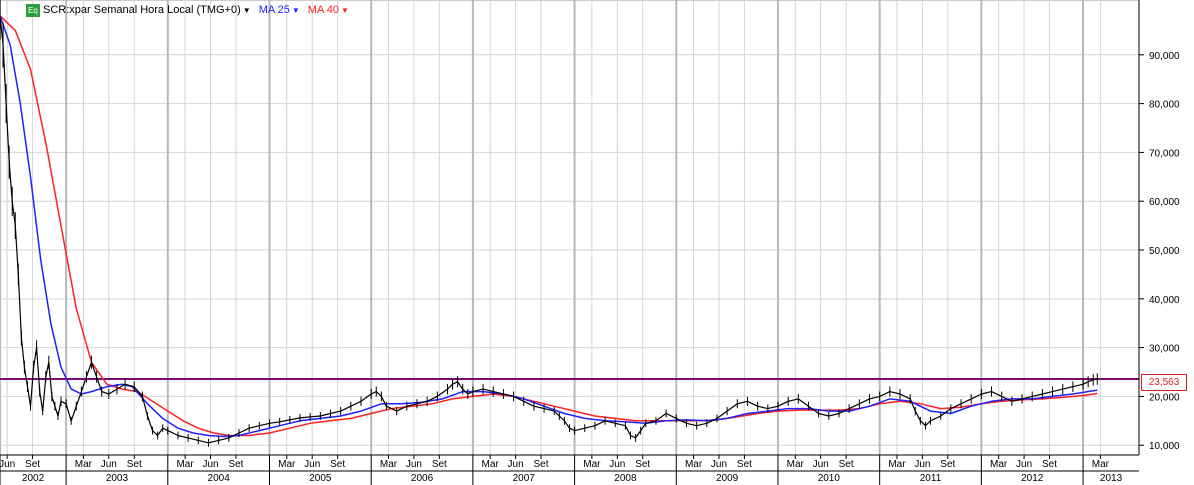 This screenshot has width=1194, height=485. I want to click on year-label: 2007, so click(524, 478).